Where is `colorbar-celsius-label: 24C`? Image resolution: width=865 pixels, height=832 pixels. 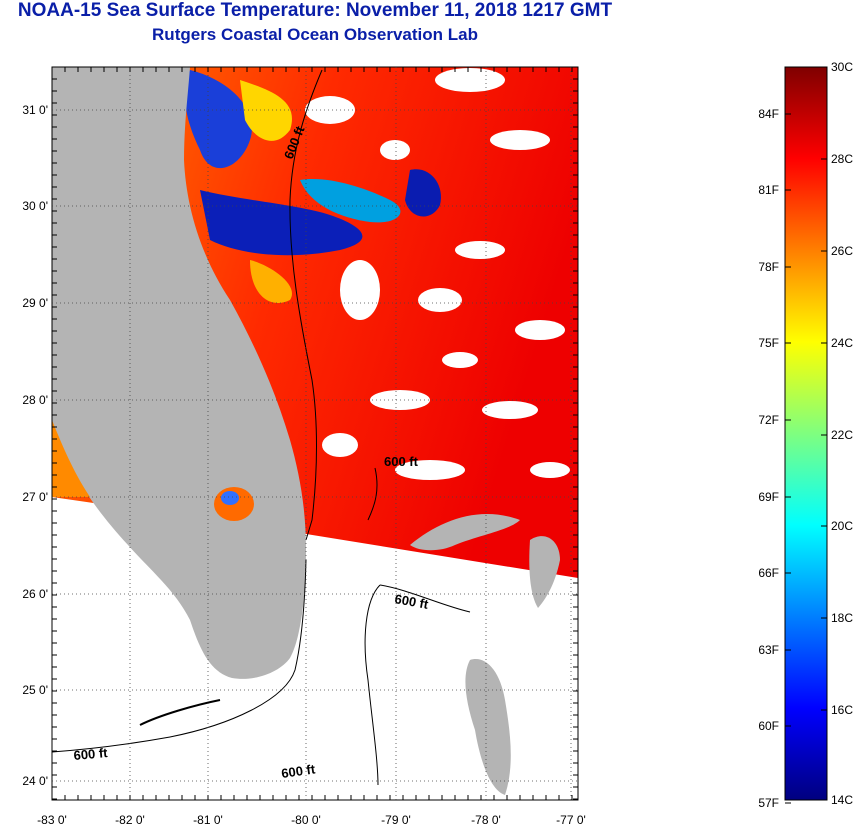 colorbar-celsius-label: 24C is located at coordinates (842, 343).